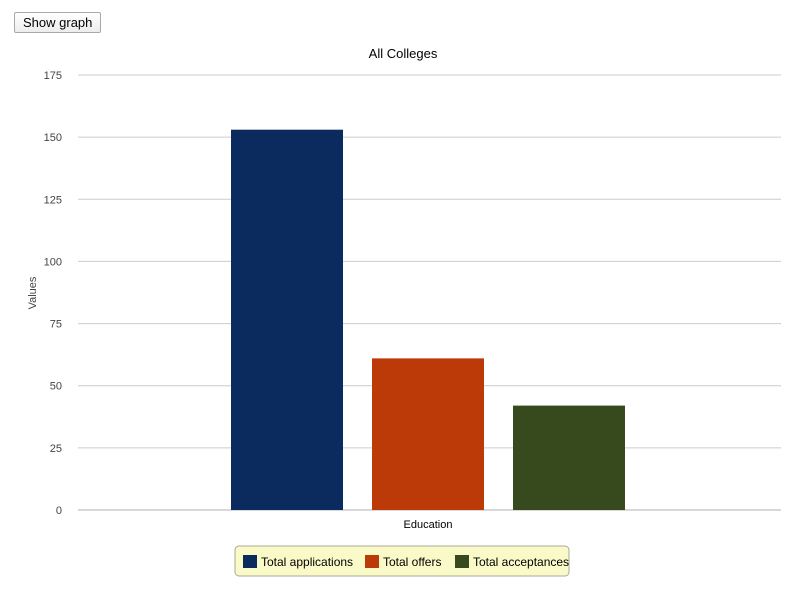 The image size is (800, 596). What do you see at coordinates (521, 562) in the screenshot?
I see `legend-label: Total acceptances` at bounding box center [521, 562].